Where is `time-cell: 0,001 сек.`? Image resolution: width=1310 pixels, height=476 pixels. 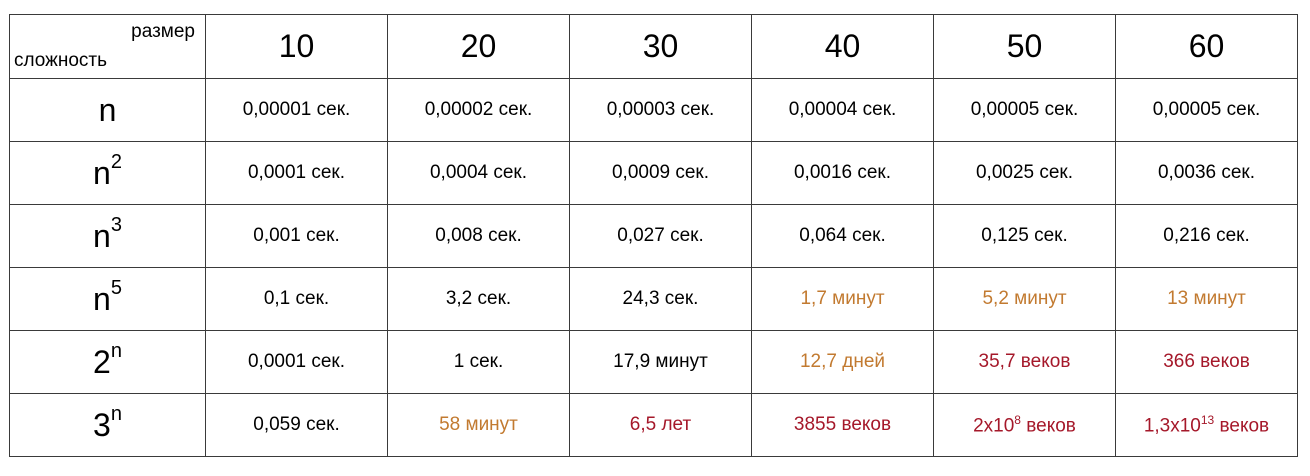
time-cell: 0,001 сек. is located at coordinates (296, 236).